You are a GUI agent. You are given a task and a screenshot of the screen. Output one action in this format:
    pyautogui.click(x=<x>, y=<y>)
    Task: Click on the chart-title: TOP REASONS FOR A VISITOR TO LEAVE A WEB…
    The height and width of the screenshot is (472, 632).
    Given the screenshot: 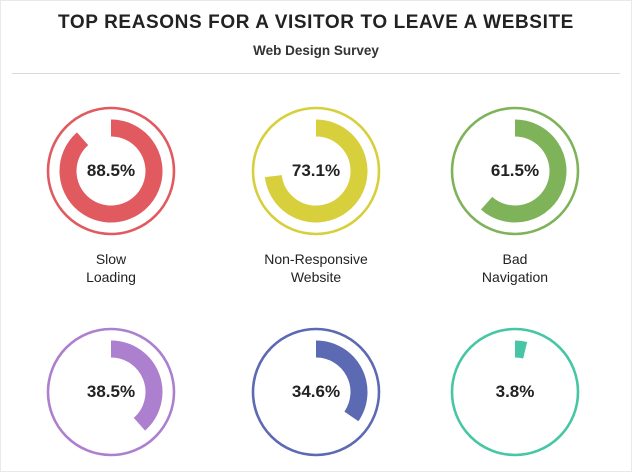 What is the action you would take?
    pyautogui.click(x=316, y=22)
    